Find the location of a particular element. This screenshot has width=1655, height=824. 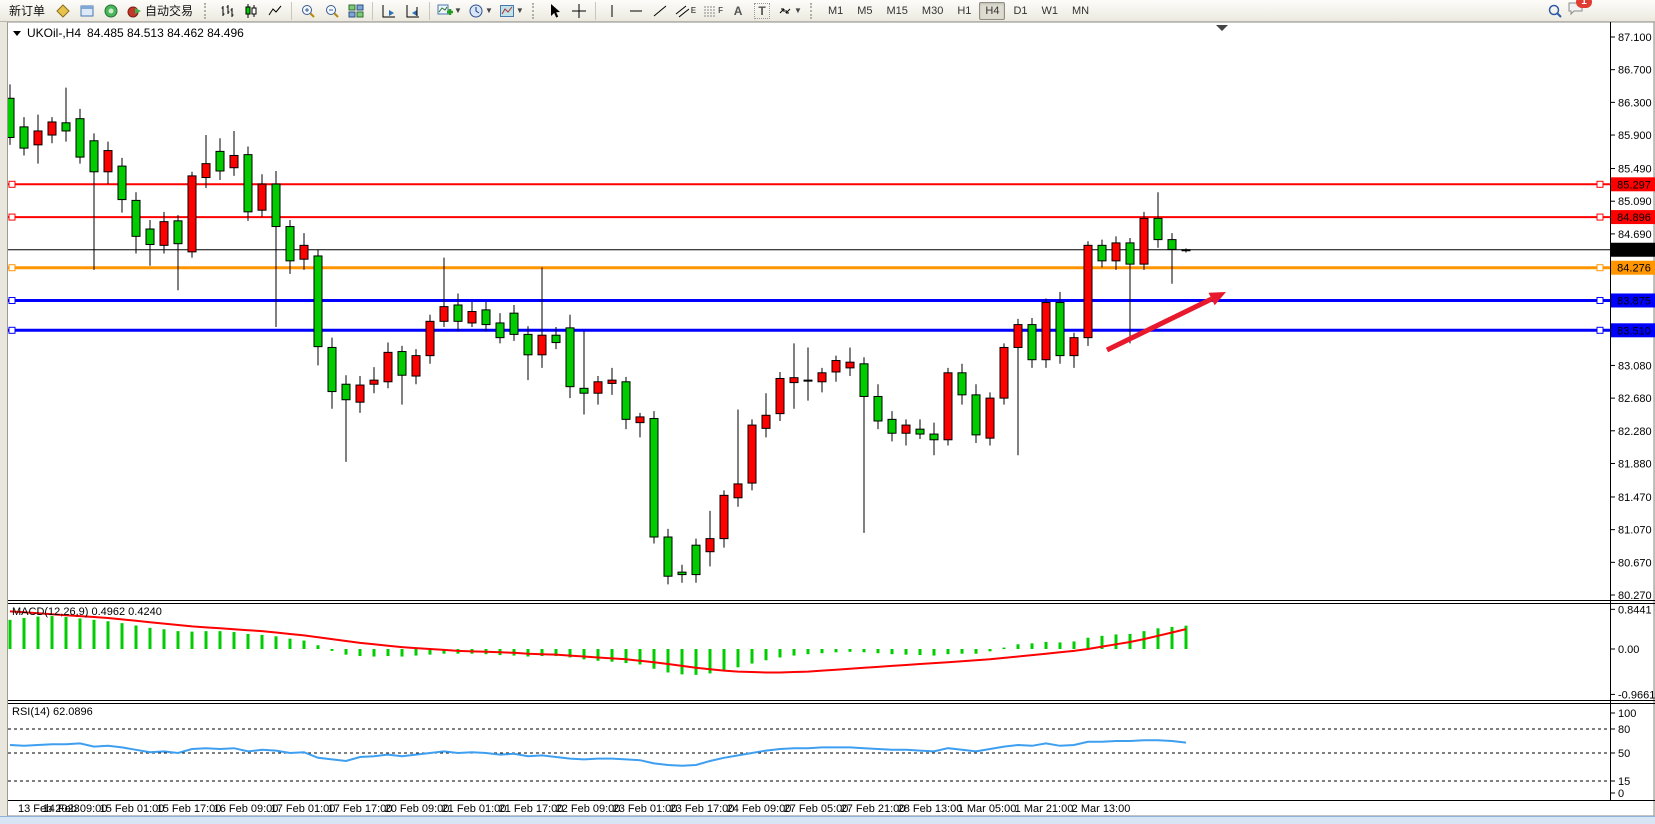

new-order-button: 新订单 is located at coordinates (27, 11).